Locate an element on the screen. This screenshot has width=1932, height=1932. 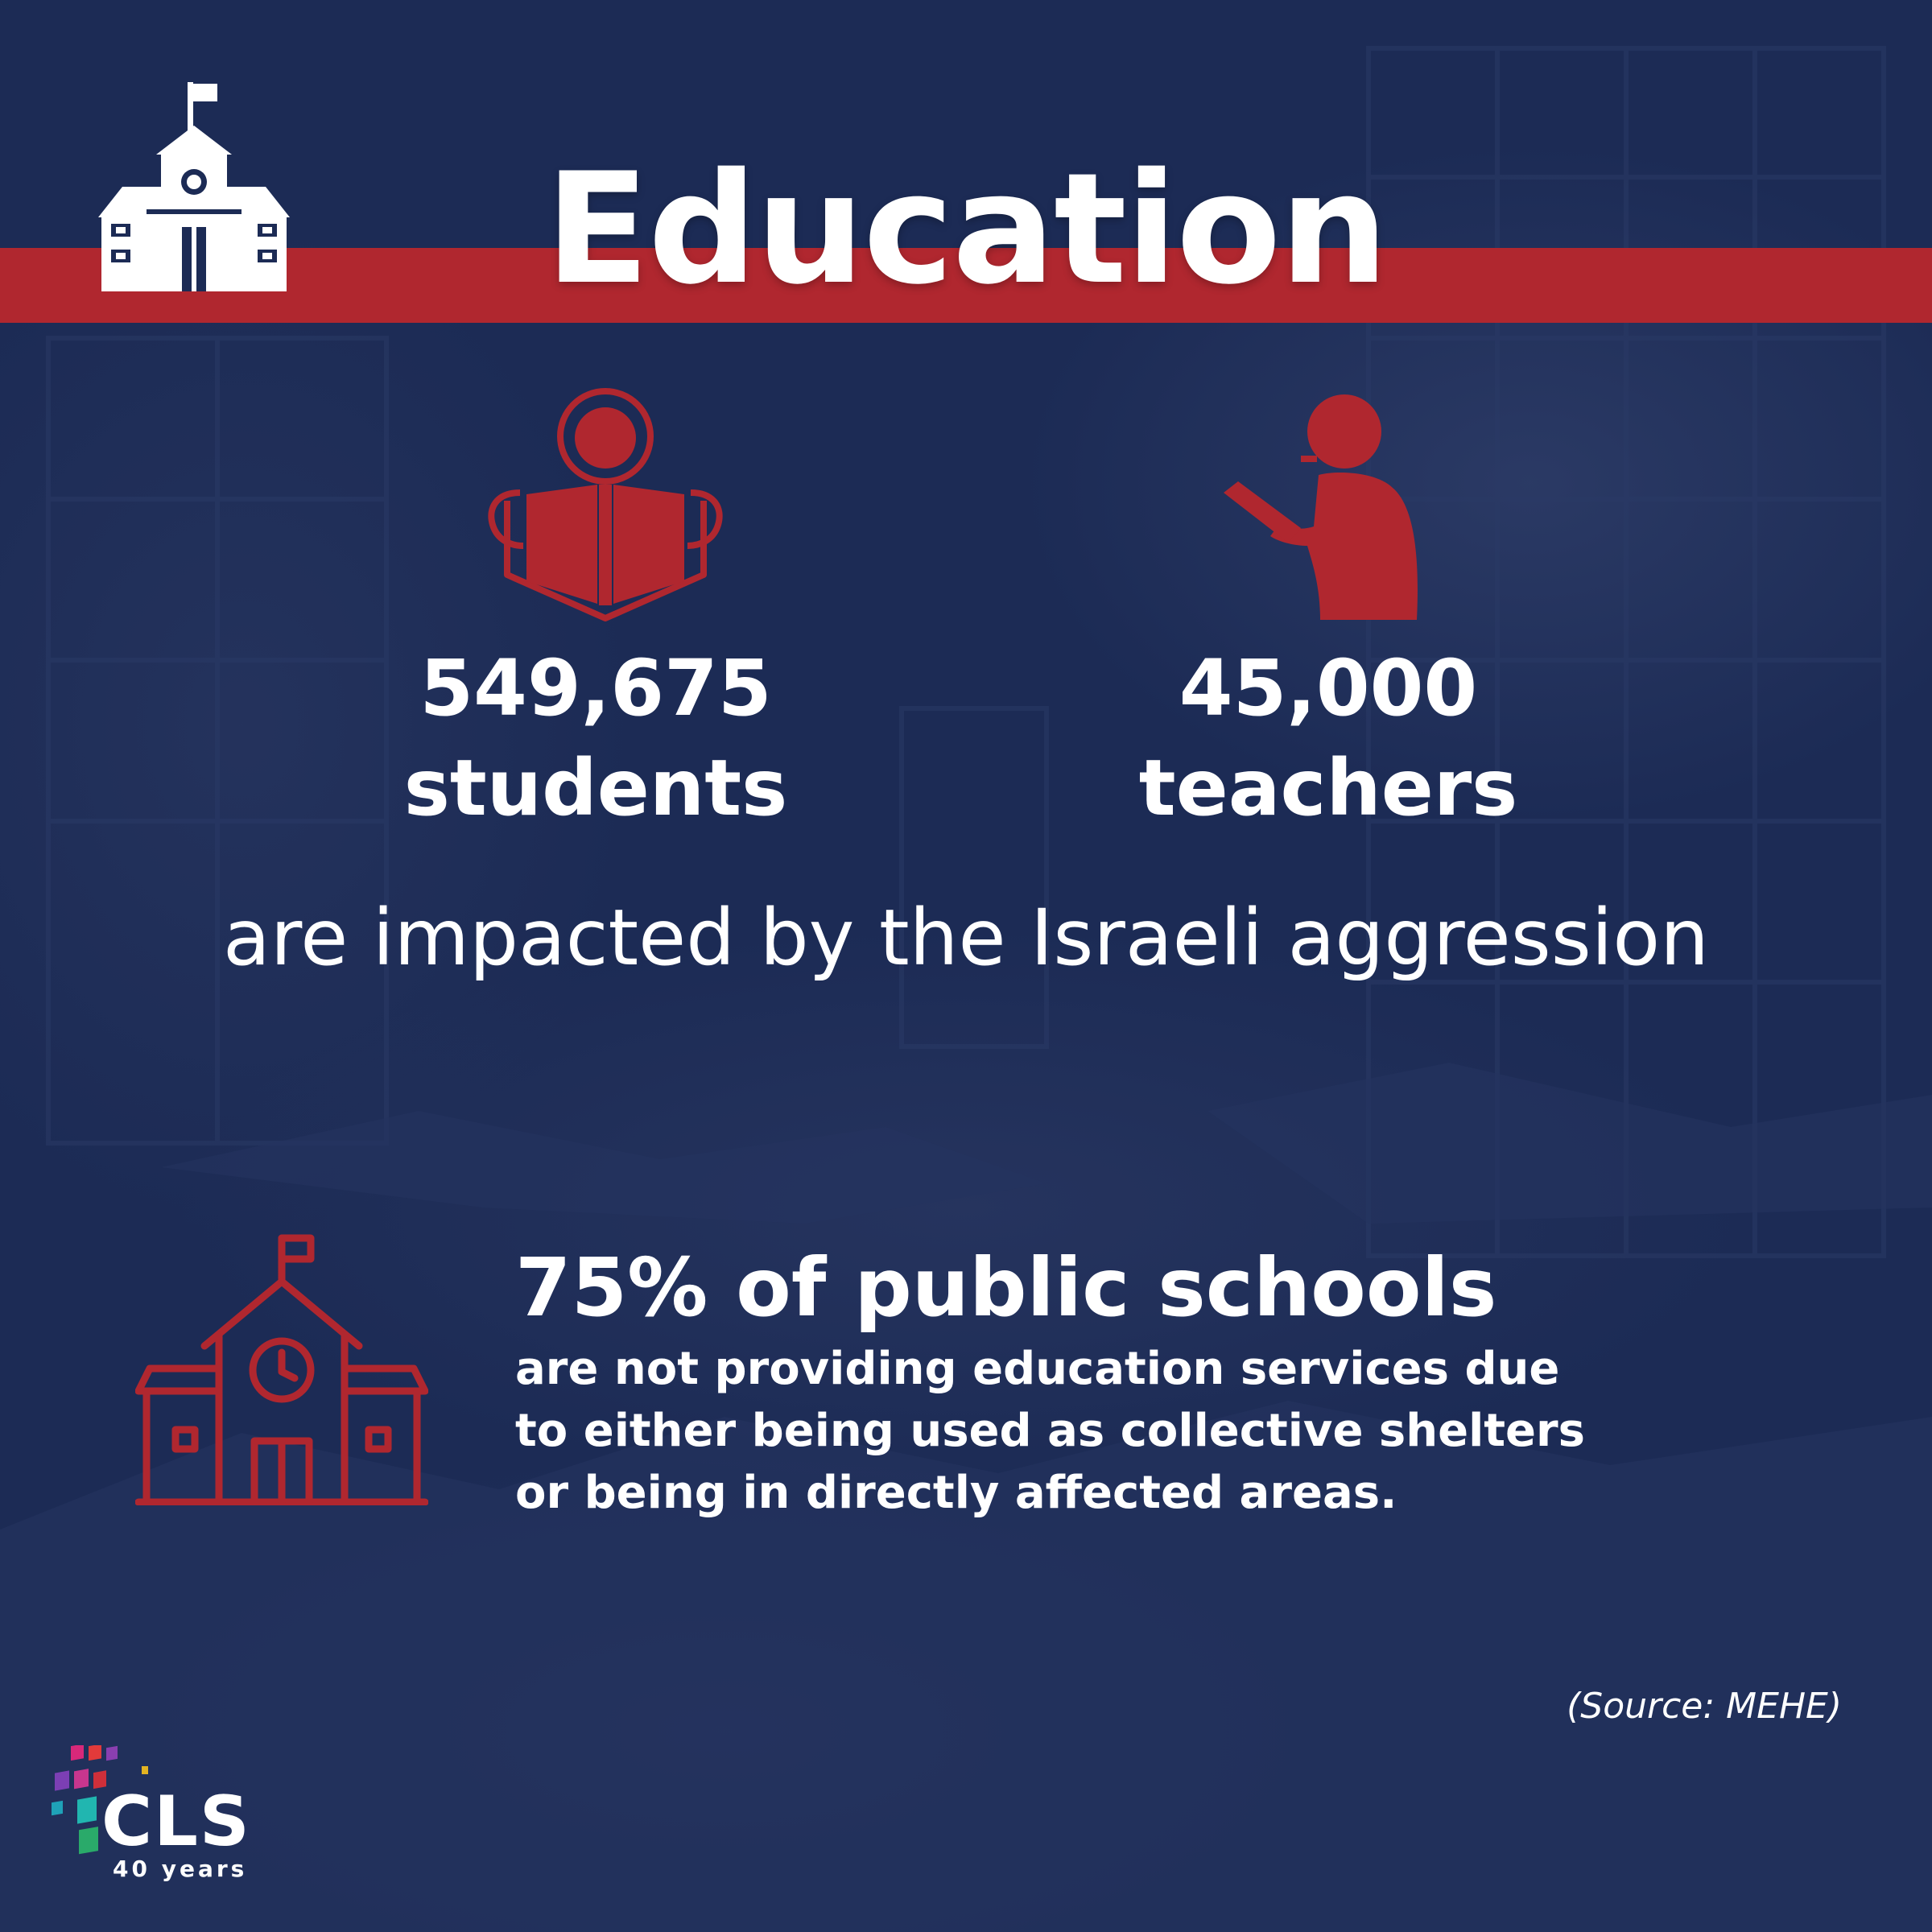
cls-logo-mark is located at coordinates (100, 1800).